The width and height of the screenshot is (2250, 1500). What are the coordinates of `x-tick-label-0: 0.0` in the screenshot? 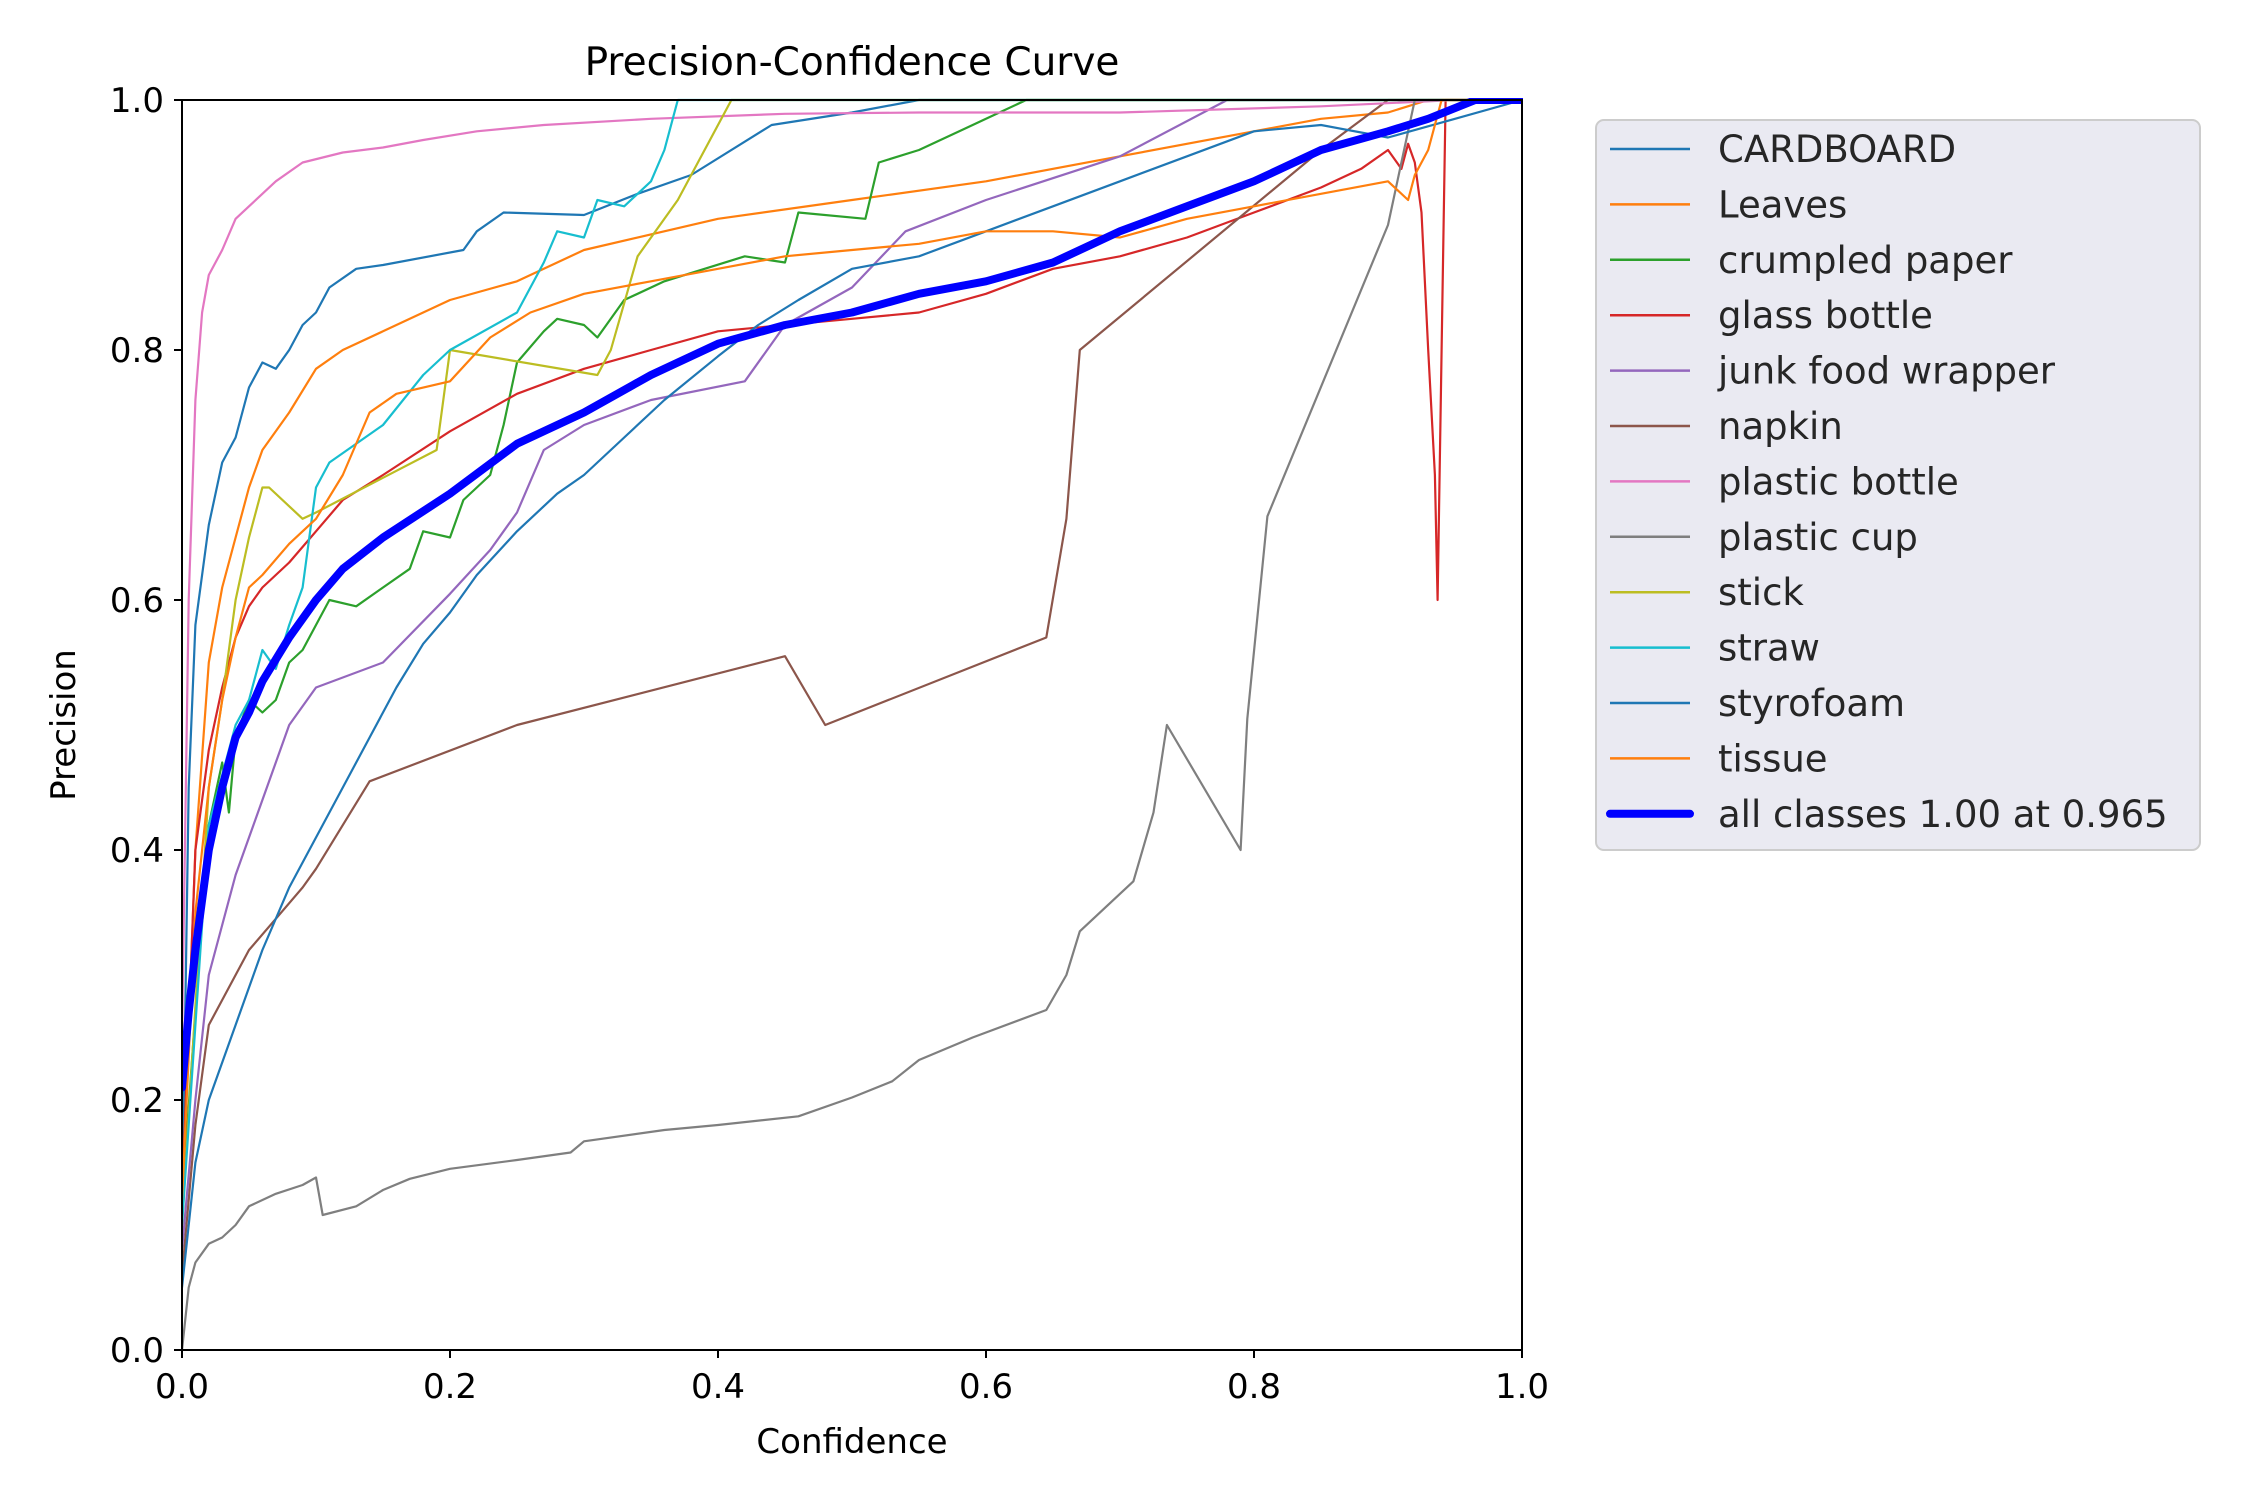 It's located at (182, 1387).